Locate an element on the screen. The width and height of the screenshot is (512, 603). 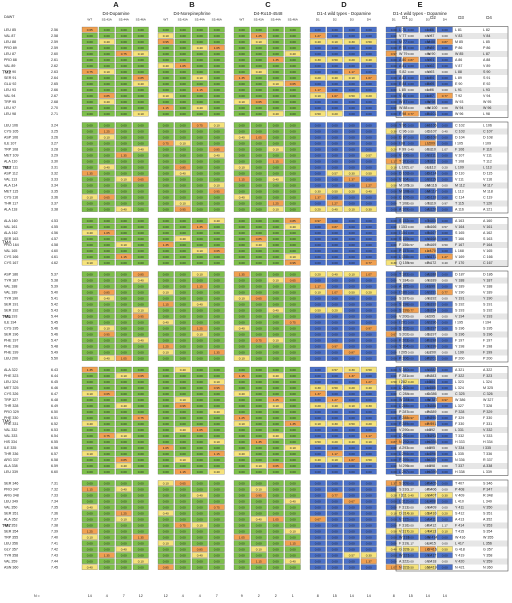
residue-label: ASN 360 is located at coordinates (11, 567).